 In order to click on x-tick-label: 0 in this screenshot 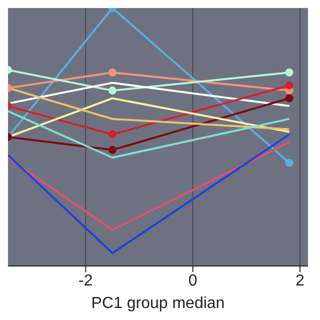, I will do `click(193, 281)`.